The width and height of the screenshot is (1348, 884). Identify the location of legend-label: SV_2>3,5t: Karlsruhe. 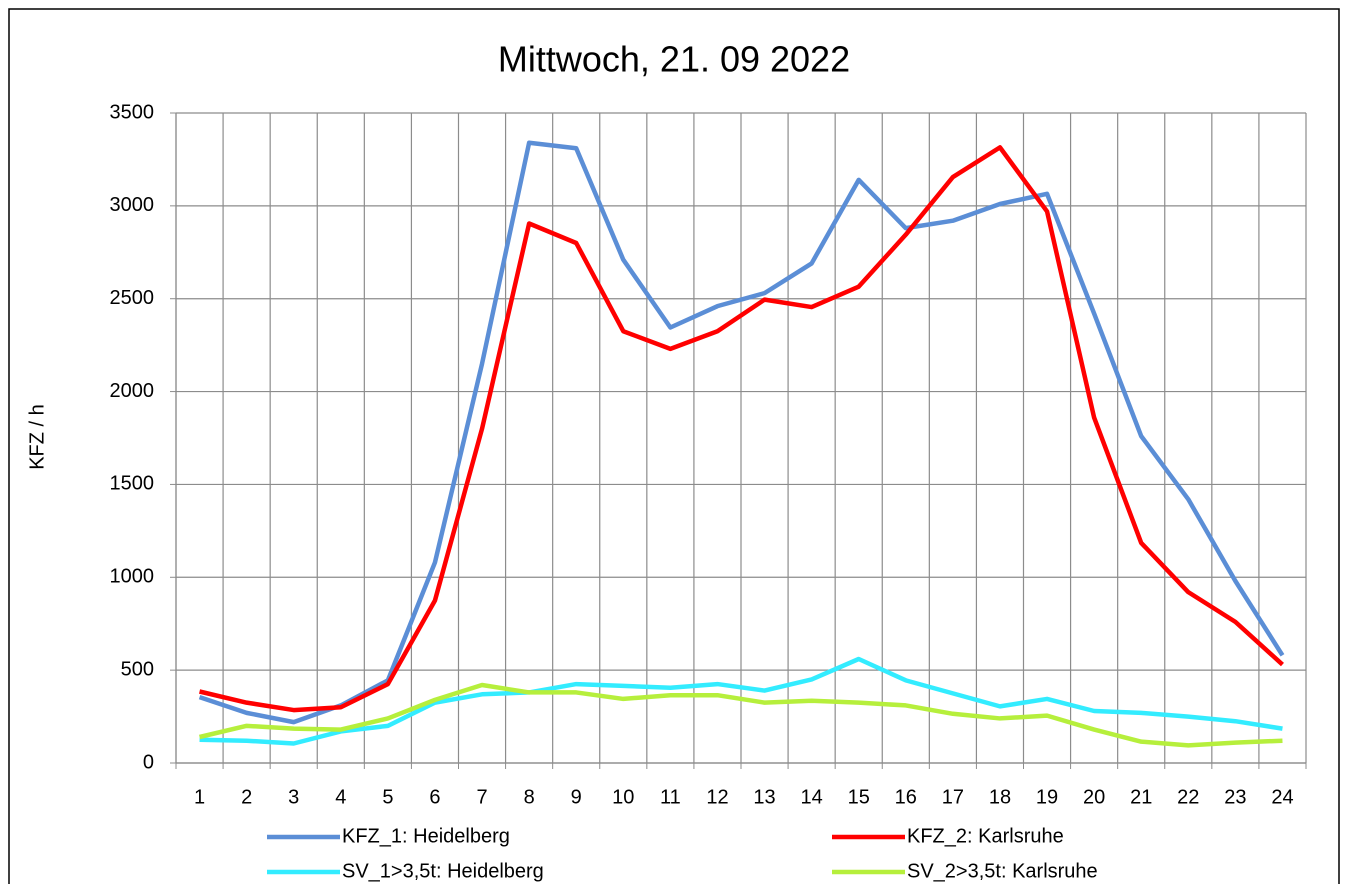
(1002, 871).